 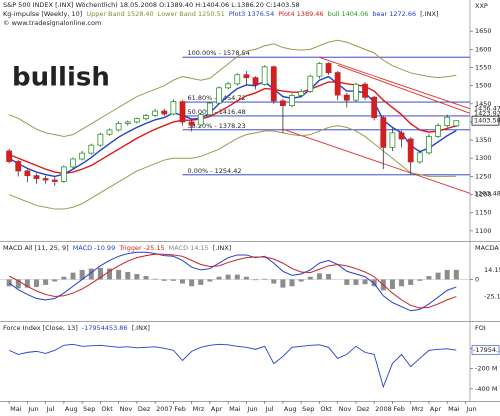 I want to click on x-tick-label: 2008, so click(x=383, y=409).